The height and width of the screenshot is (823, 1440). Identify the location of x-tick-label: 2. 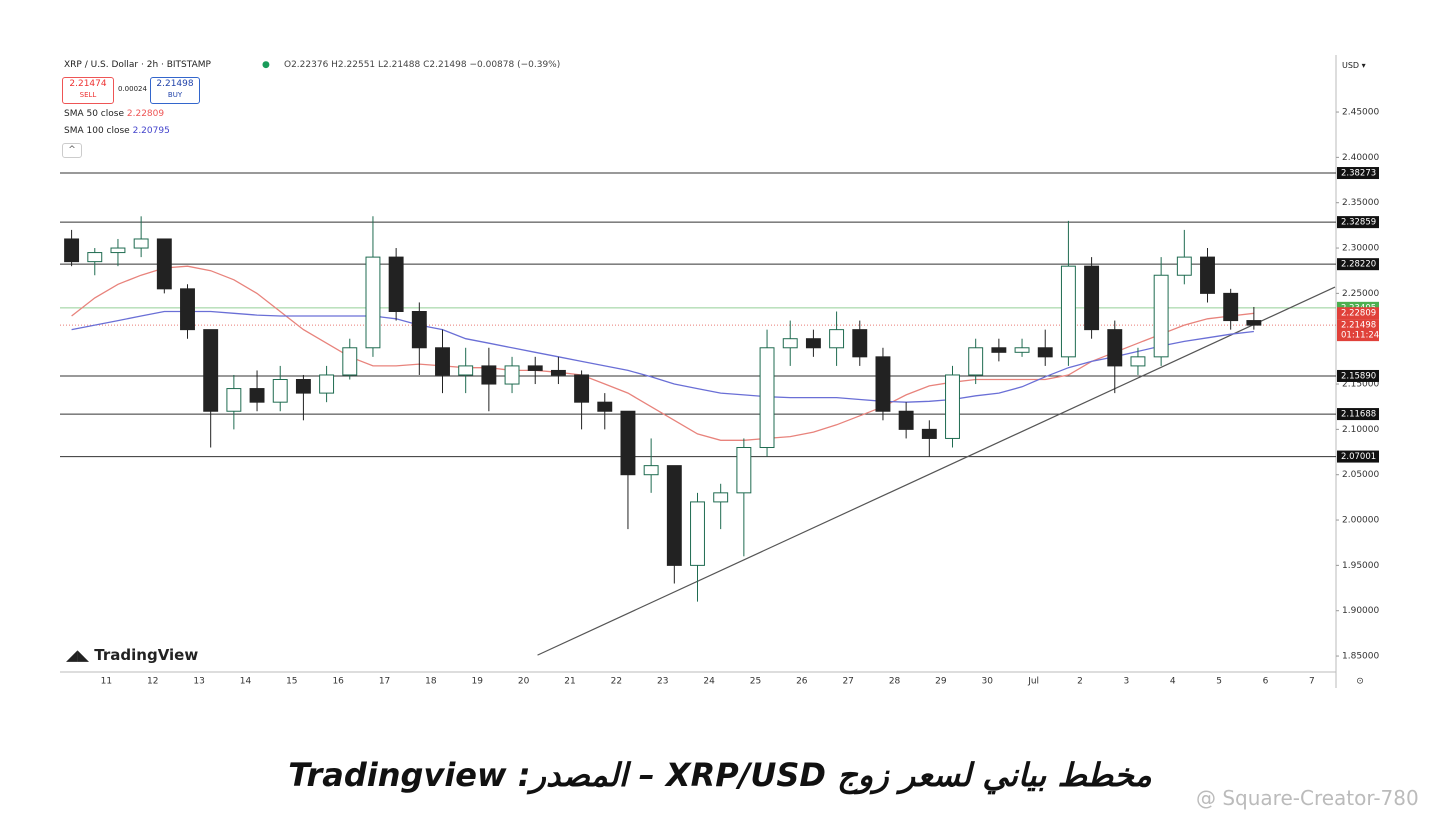
(1080, 682).